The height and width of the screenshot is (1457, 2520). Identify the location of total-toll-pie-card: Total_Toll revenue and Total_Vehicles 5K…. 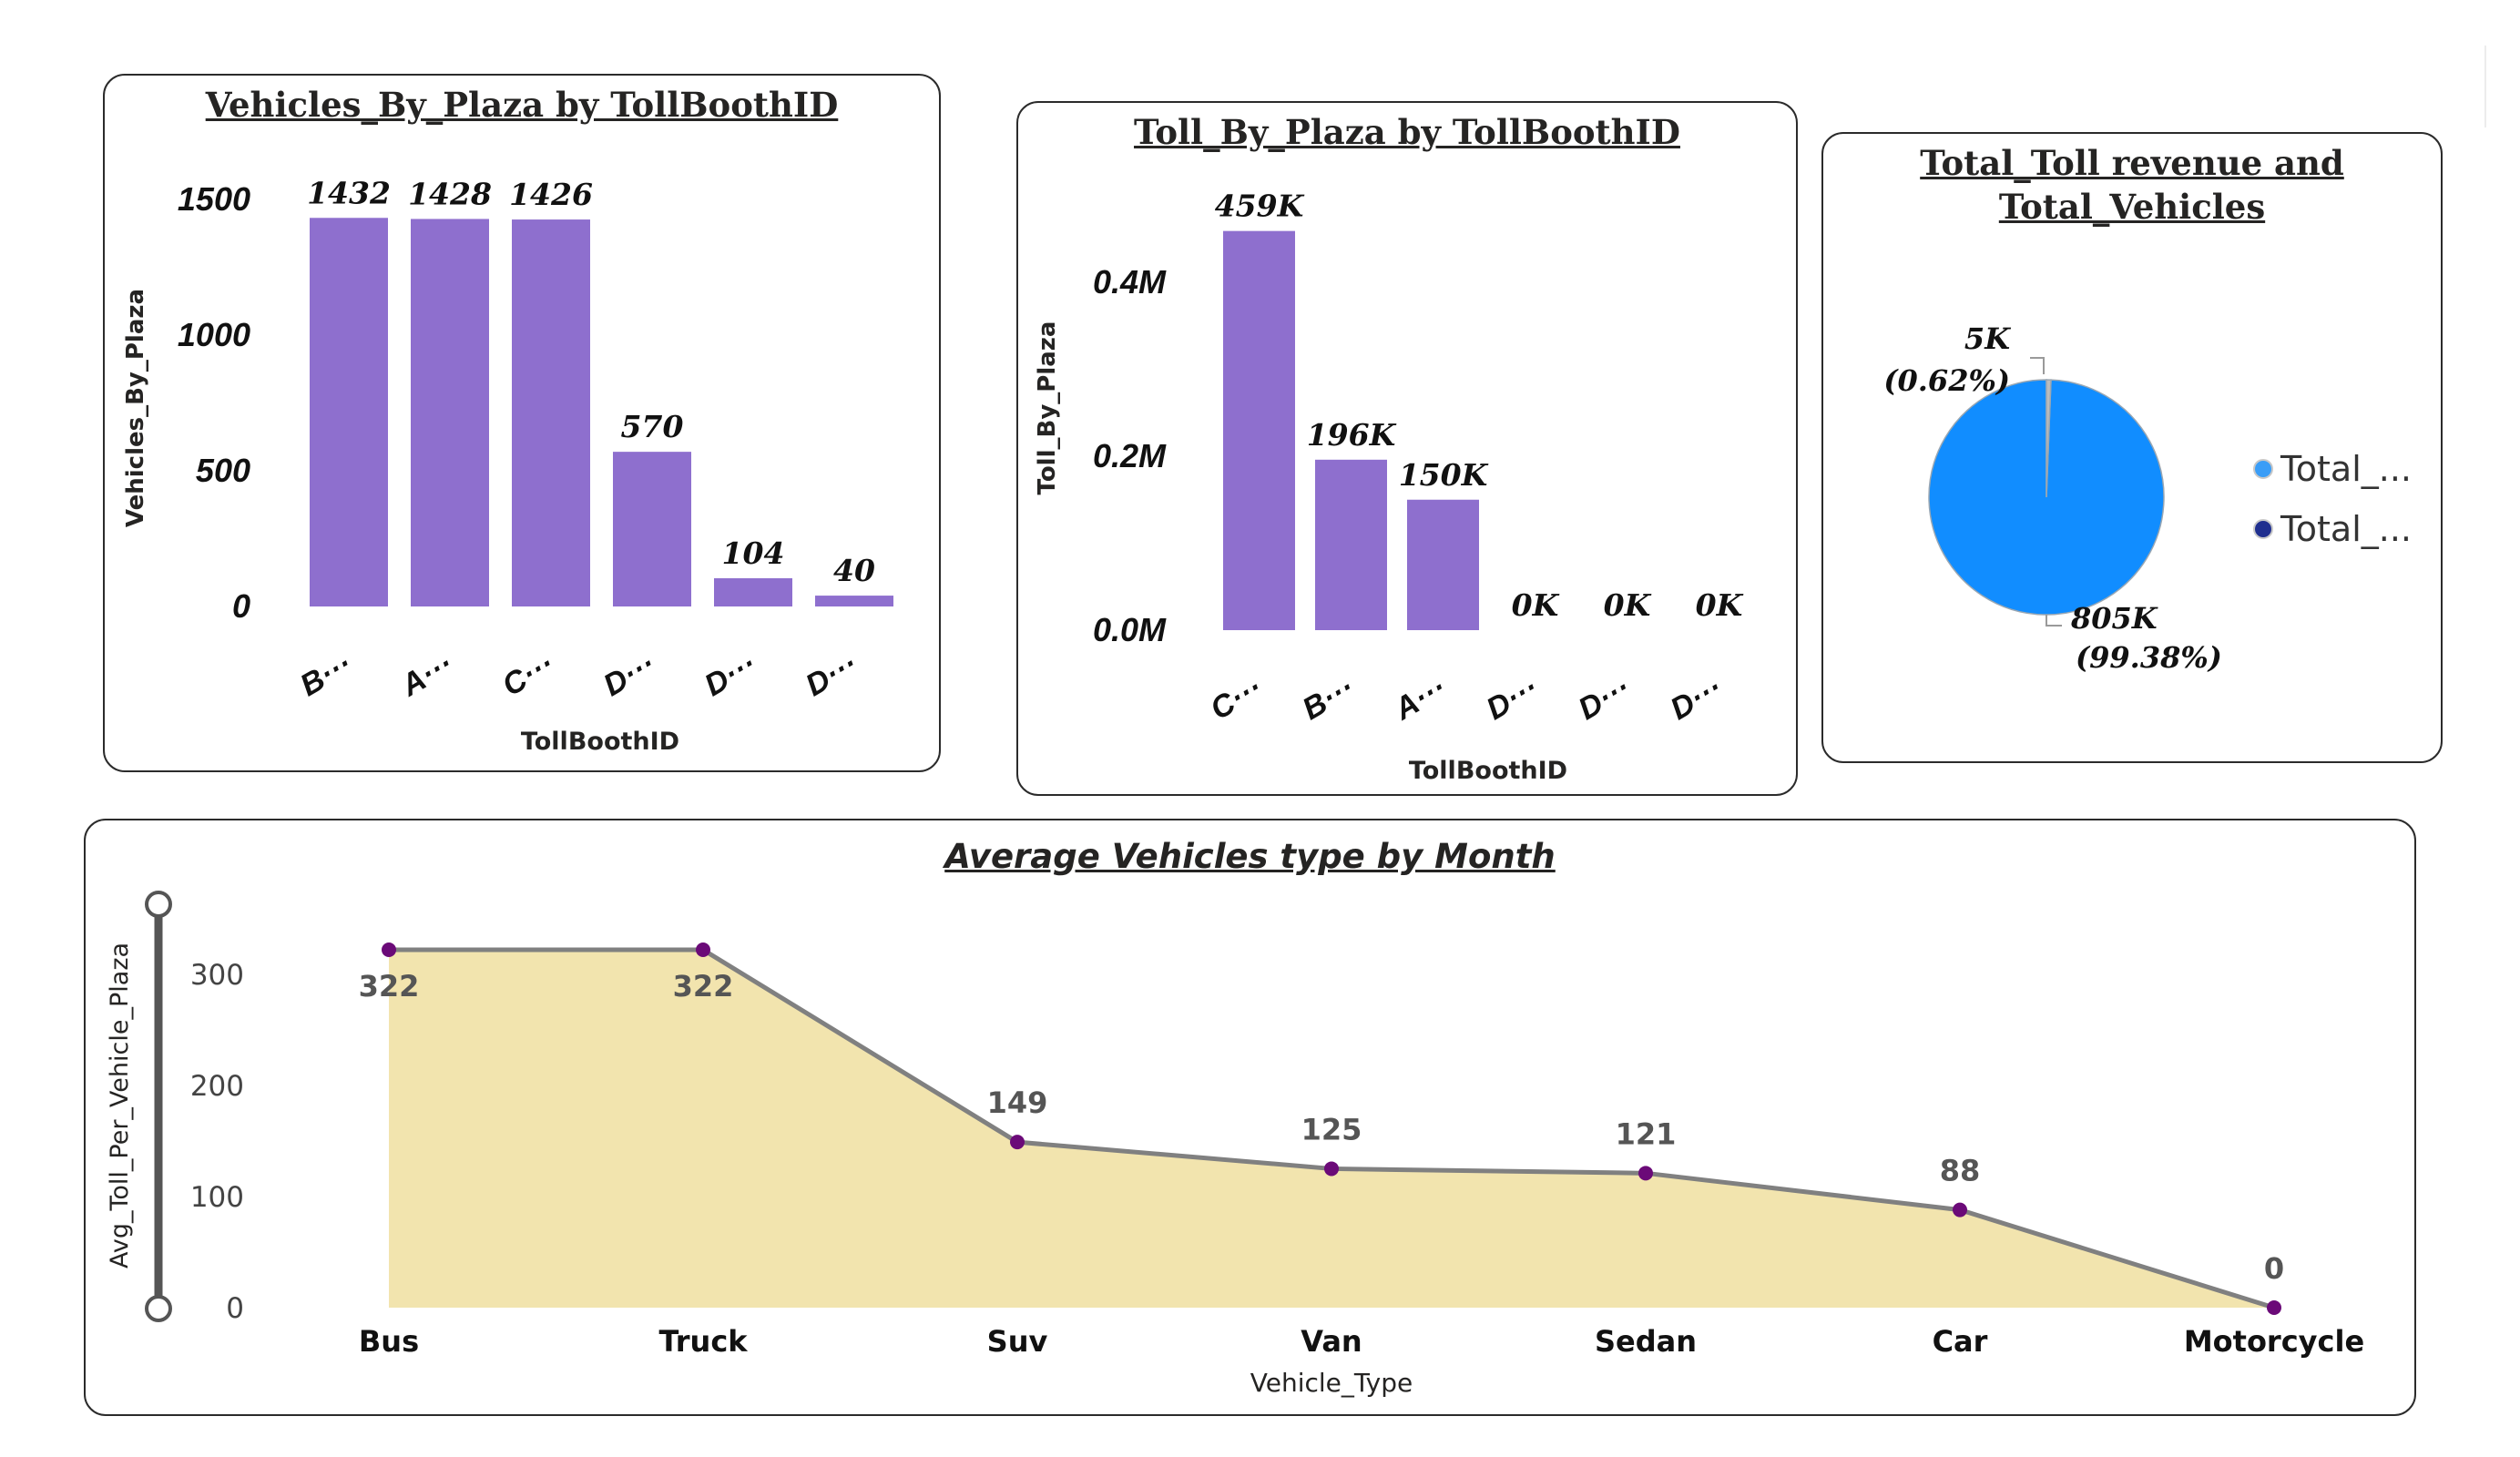
(2132, 448).